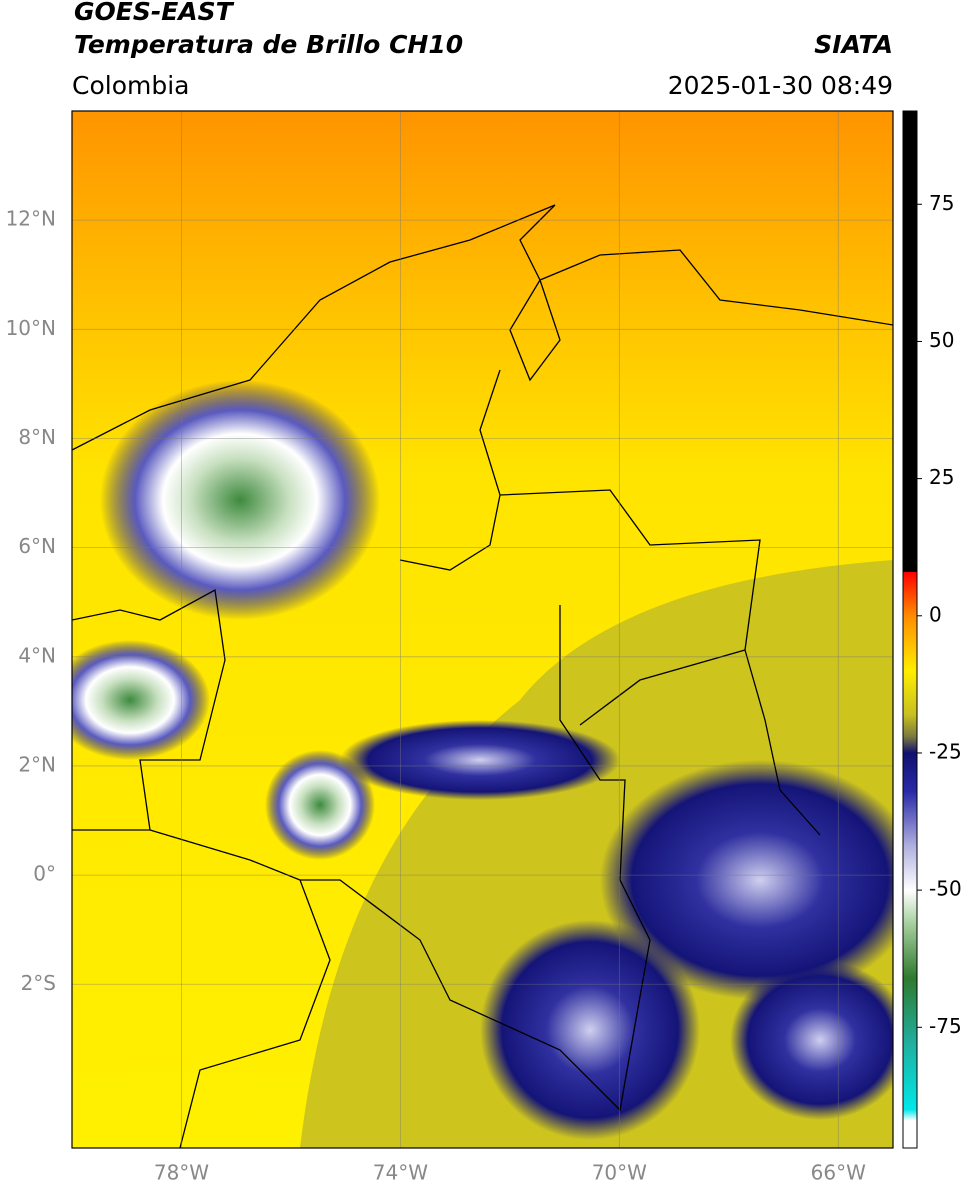 The image size is (966, 1190). What do you see at coordinates (37, 437) in the screenshot?
I see `y-tick-label: 8°N` at bounding box center [37, 437].